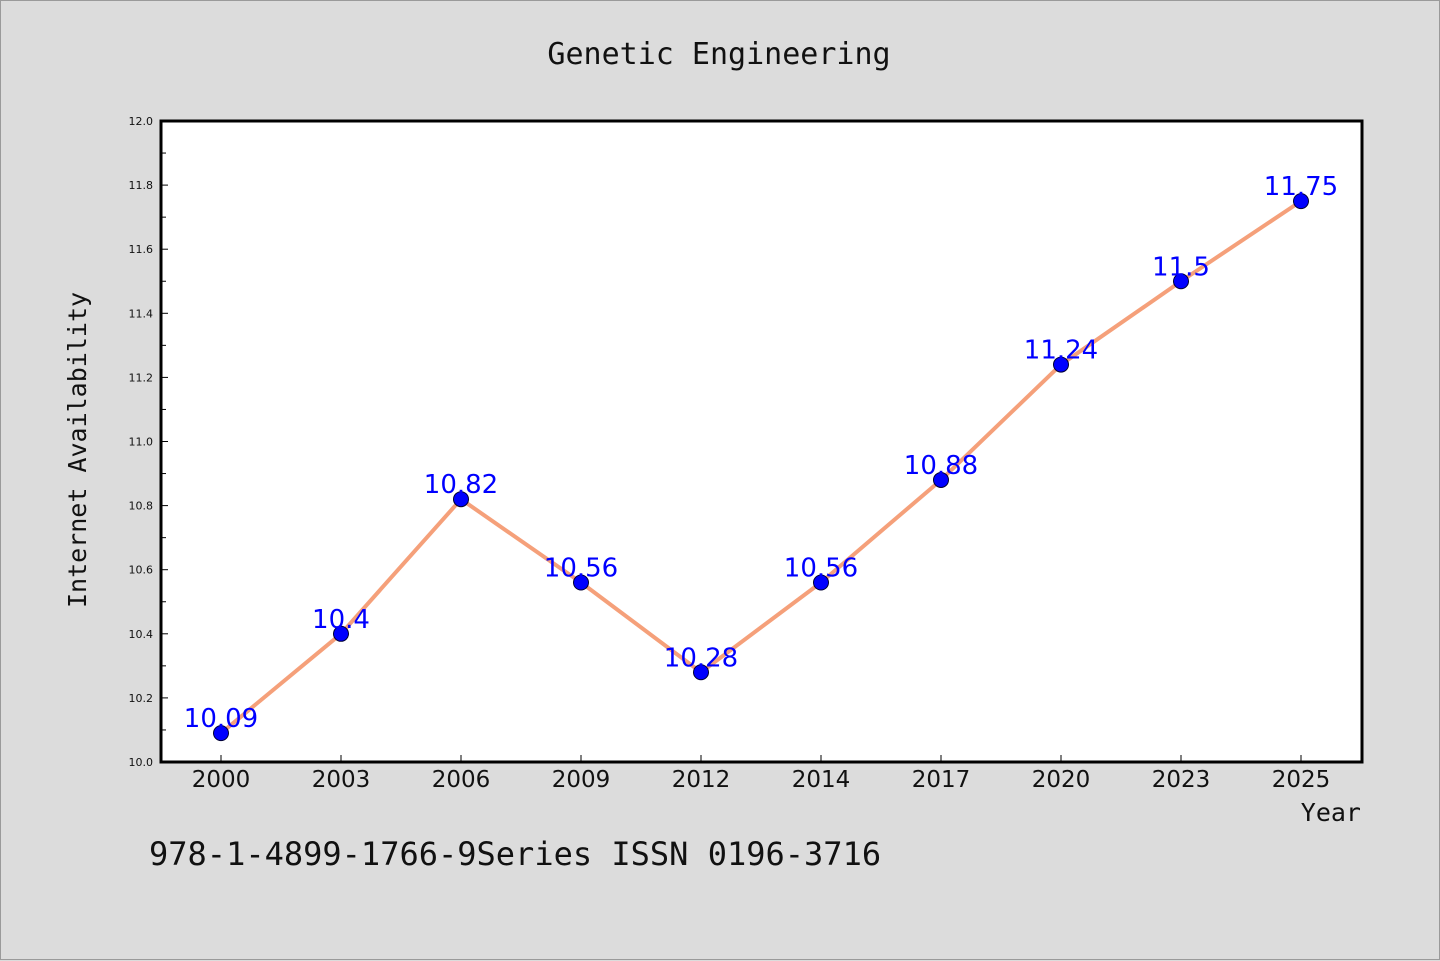  What do you see at coordinates (141, 313) in the screenshot?
I see `y-tick-label: 11.4` at bounding box center [141, 313].